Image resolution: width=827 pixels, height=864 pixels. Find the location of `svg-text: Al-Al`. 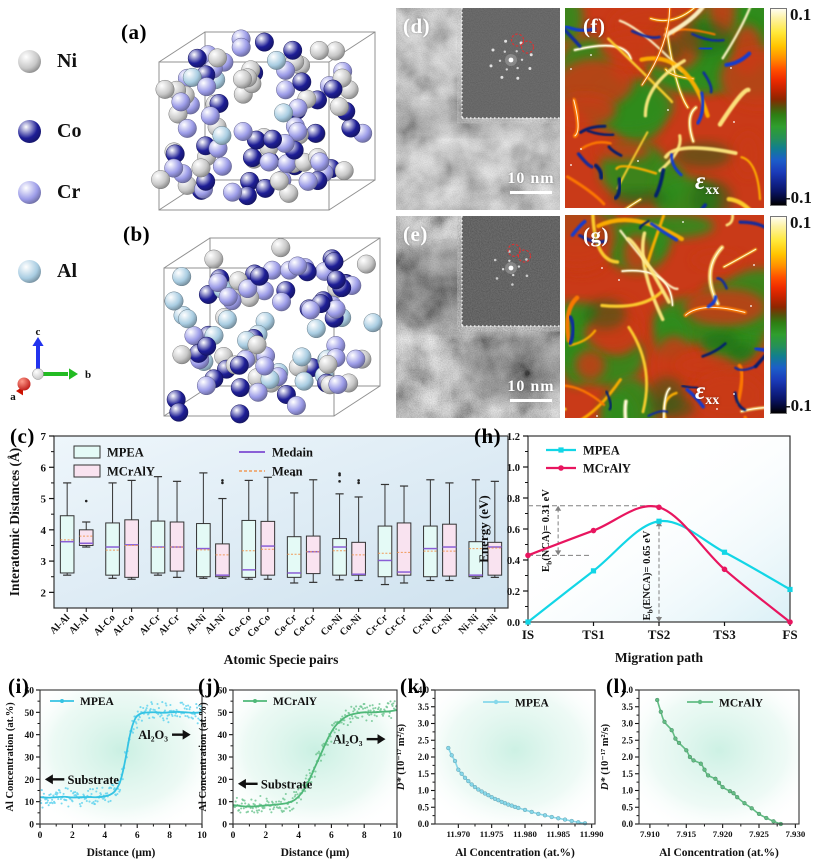

svg-text: Al-Al is located at coordinates (60, 624).